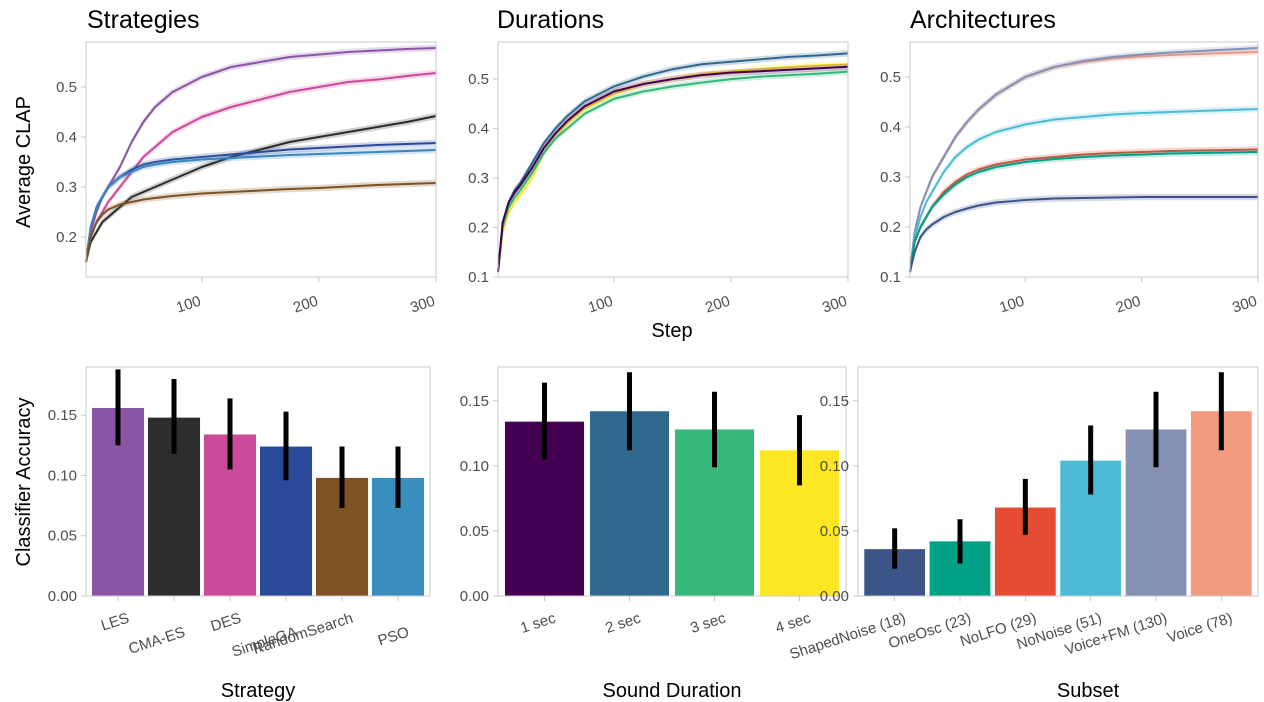 The image size is (1264, 702). I want to click on title-architectures: Architectures, so click(983, 20).